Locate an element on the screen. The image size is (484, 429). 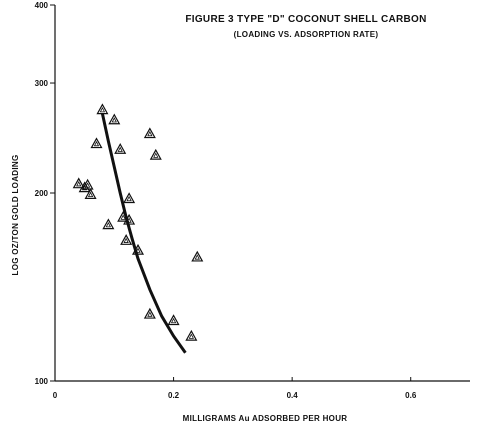
y-axis-label: LOG OZ/TON GOLD LOADING is located at coordinates (15, 215).